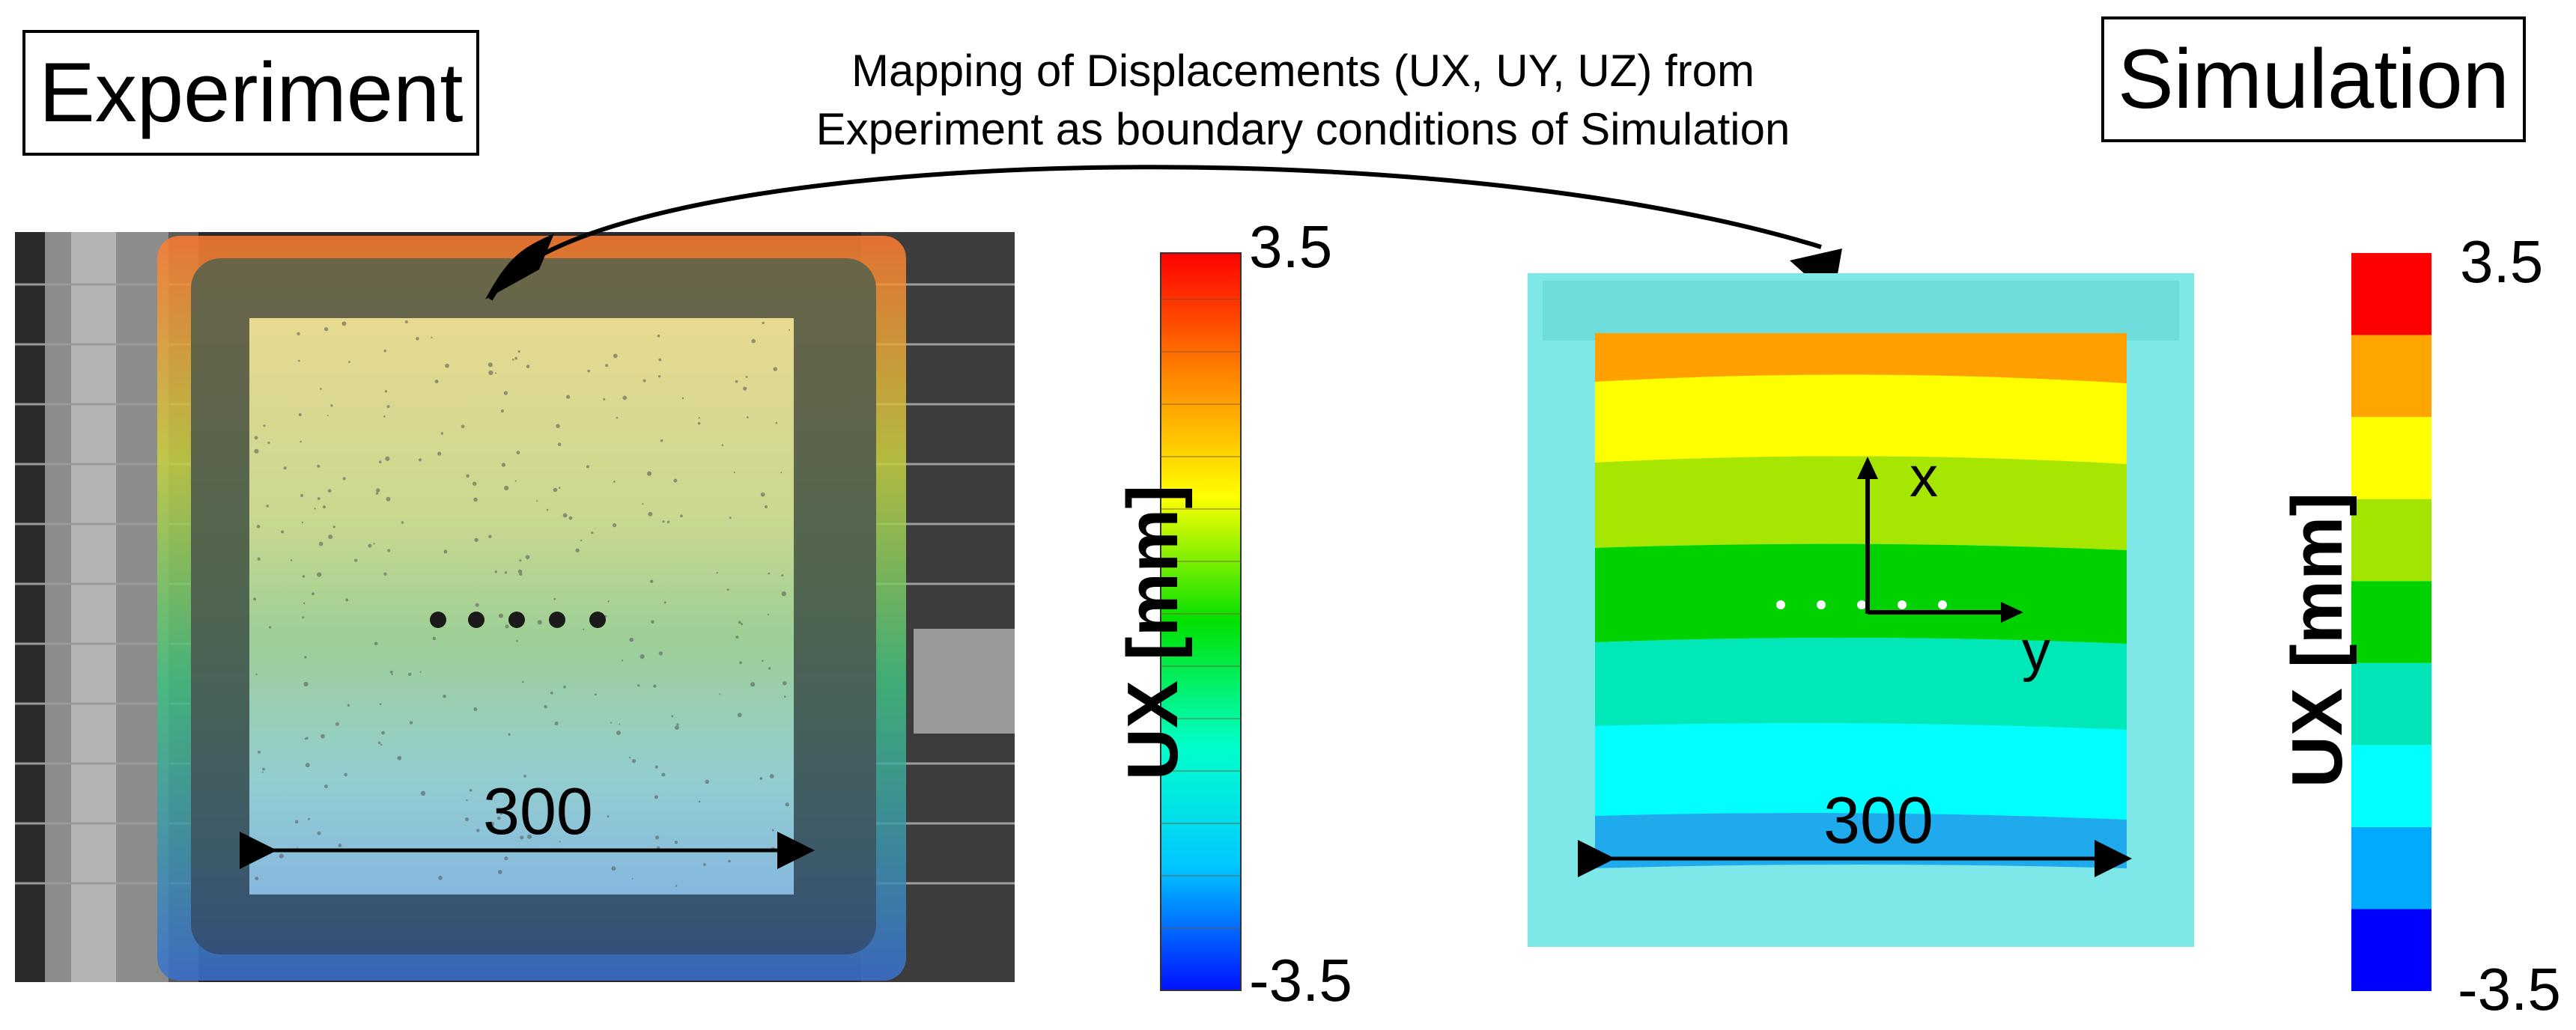 The width and height of the screenshot is (2576, 1030). I want to click on simulation-label: Simulation, so click(2313, 79).